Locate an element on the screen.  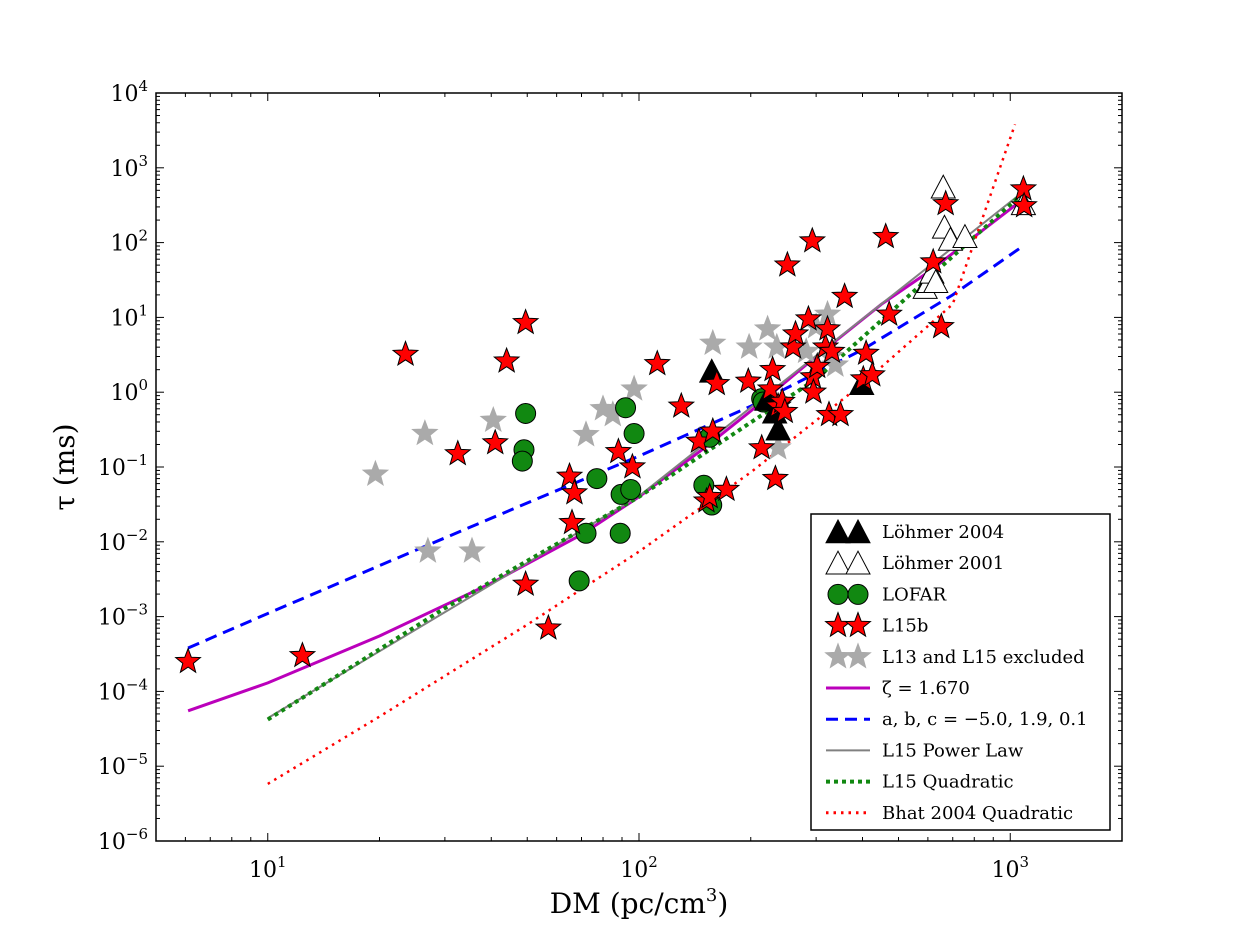
y-tick-label: 10⁻³ is located at coordinates (123, 616).